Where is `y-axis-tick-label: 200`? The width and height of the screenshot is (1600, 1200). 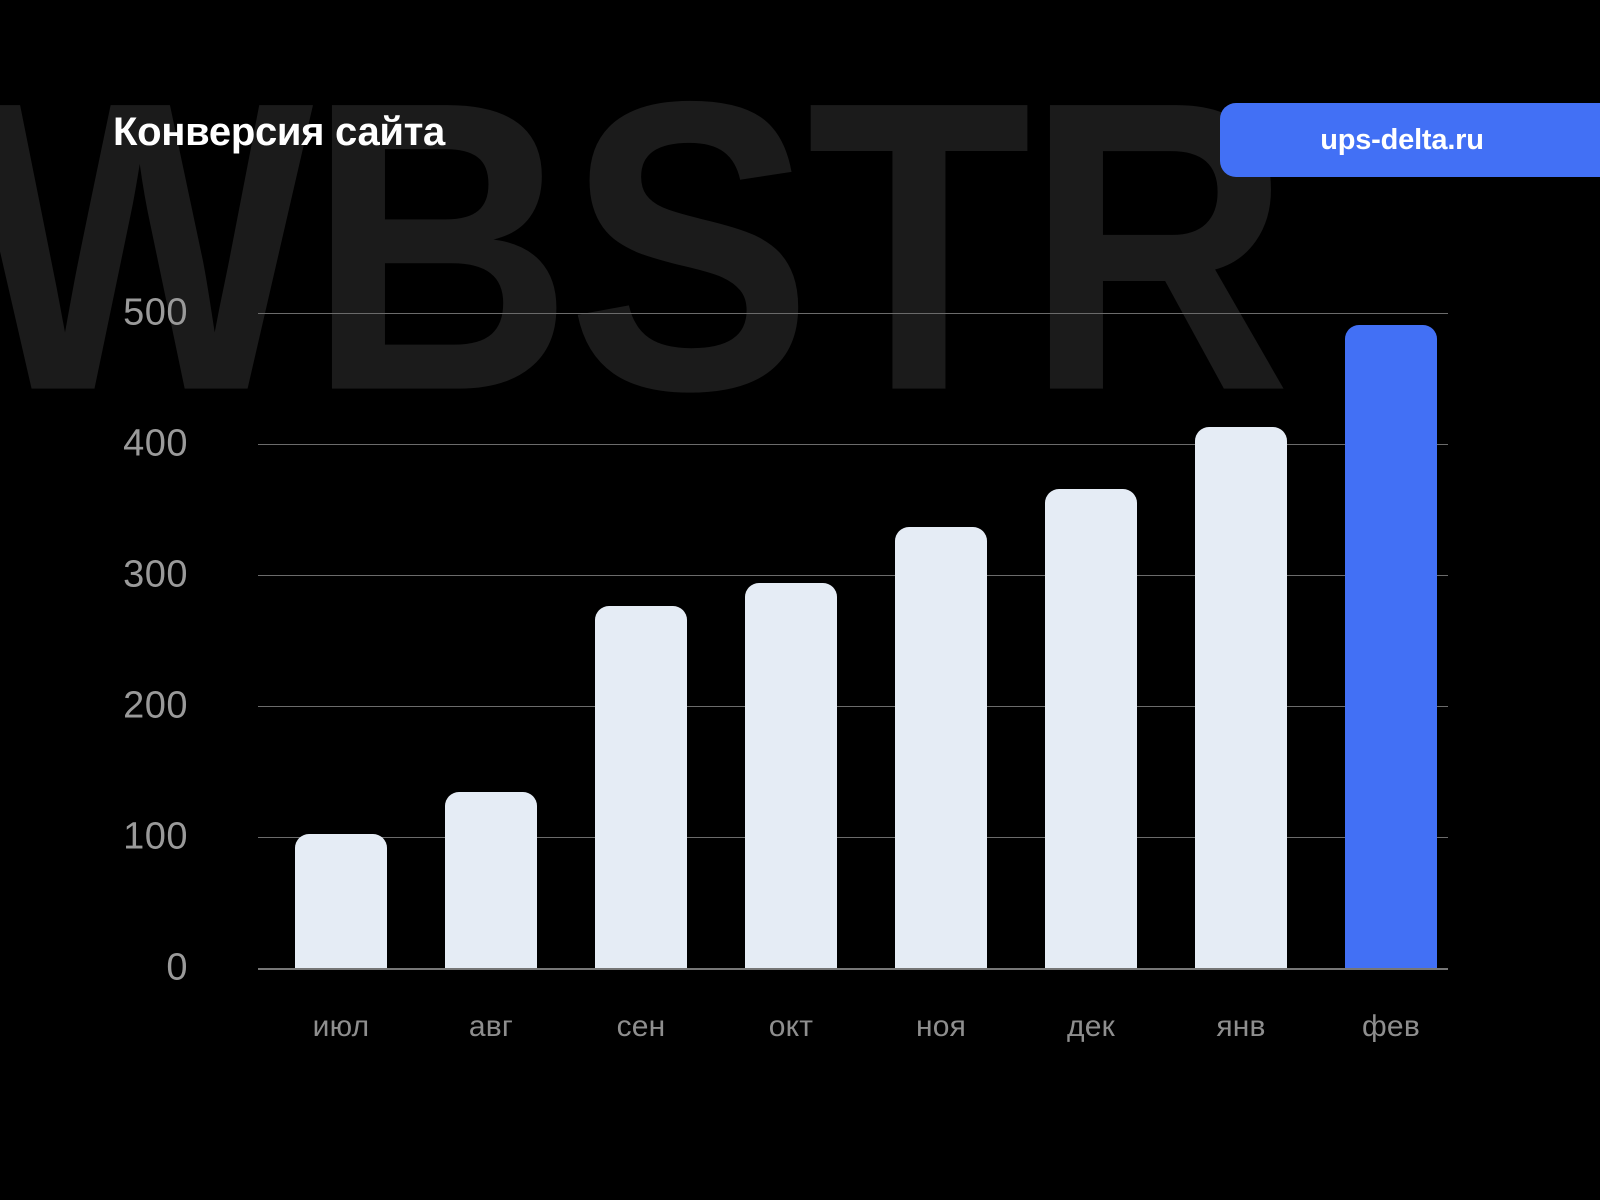 y-axis-tick-label: 200 is located at coordinates (155, 705).